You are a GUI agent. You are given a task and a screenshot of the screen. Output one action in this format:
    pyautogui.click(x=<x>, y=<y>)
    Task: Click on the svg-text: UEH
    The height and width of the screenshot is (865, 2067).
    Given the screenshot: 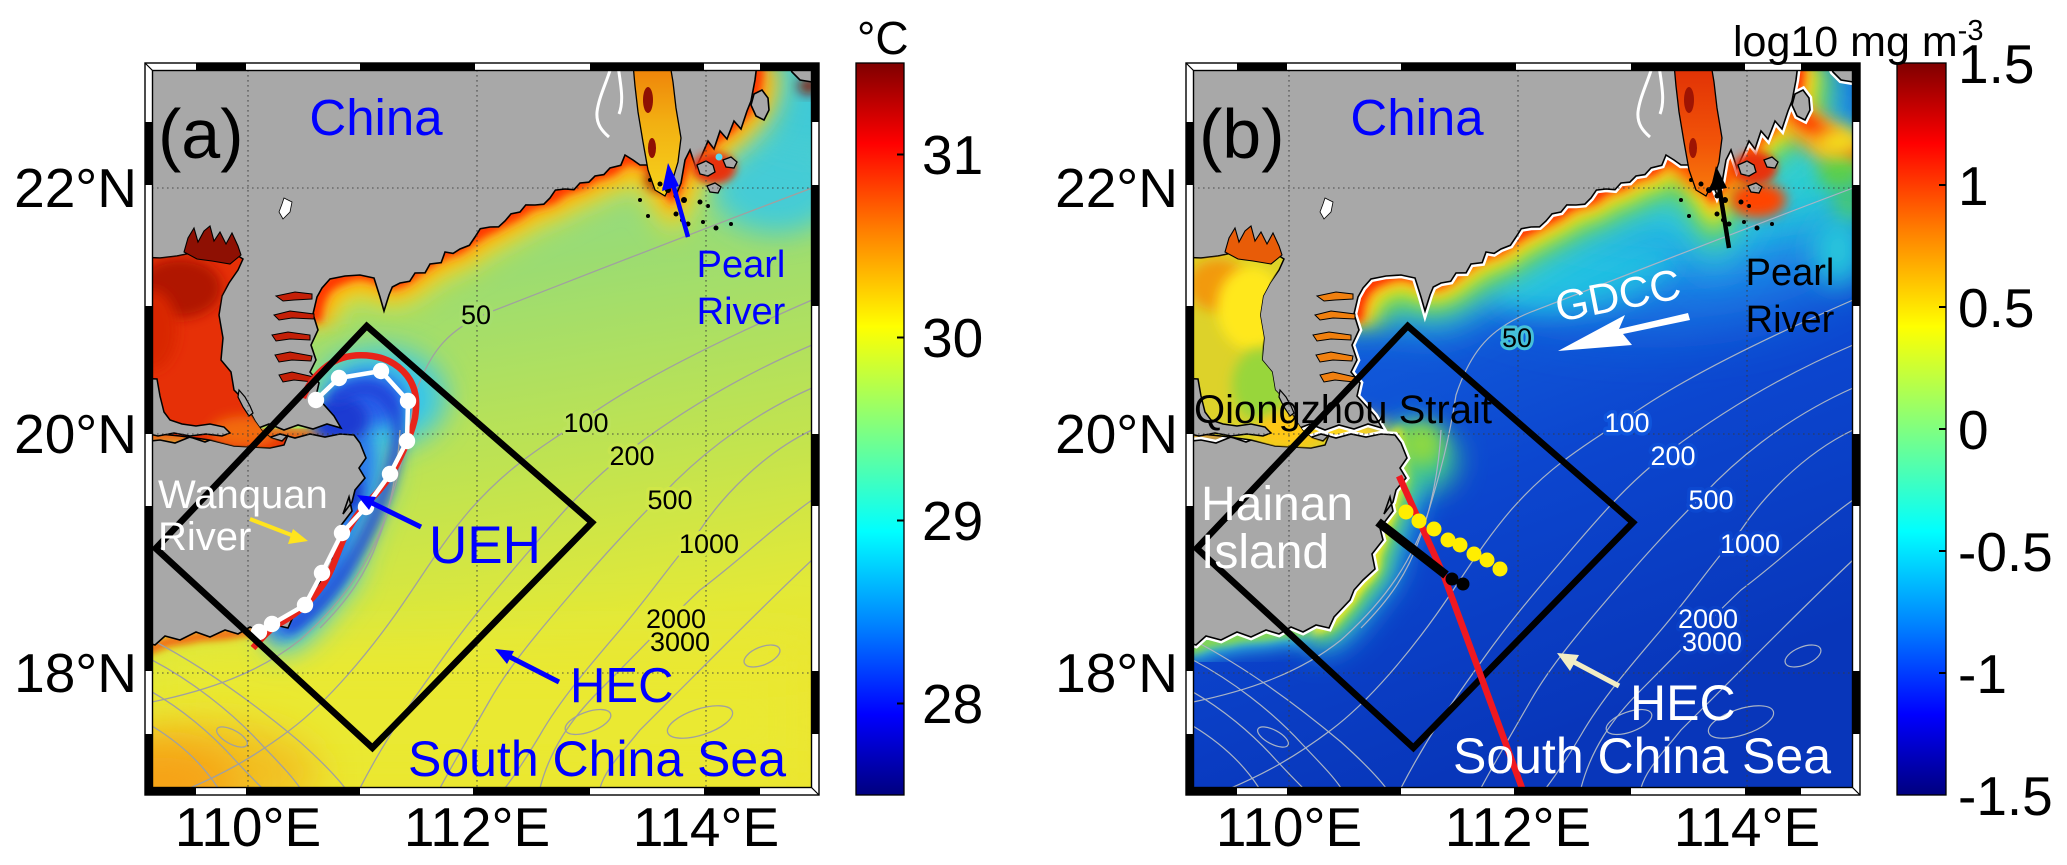 What is the action you would take?
    pyautogui.click(x=485, y=545)
    